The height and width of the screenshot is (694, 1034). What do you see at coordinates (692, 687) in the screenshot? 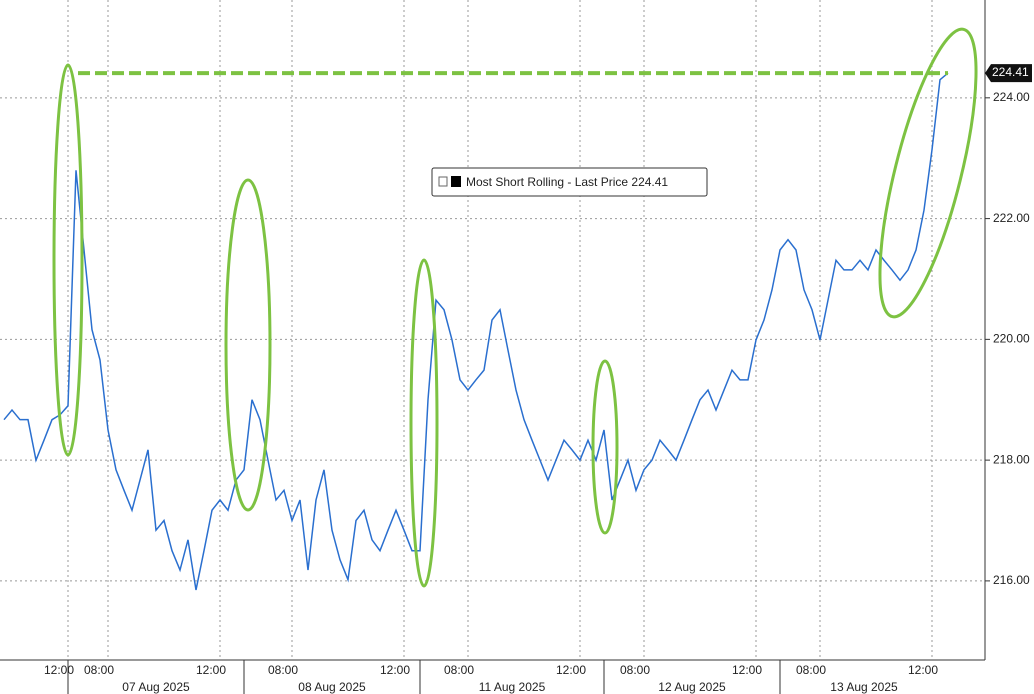
I see `day-label: 12 Aug 2025` at bounding box center [692, 687].